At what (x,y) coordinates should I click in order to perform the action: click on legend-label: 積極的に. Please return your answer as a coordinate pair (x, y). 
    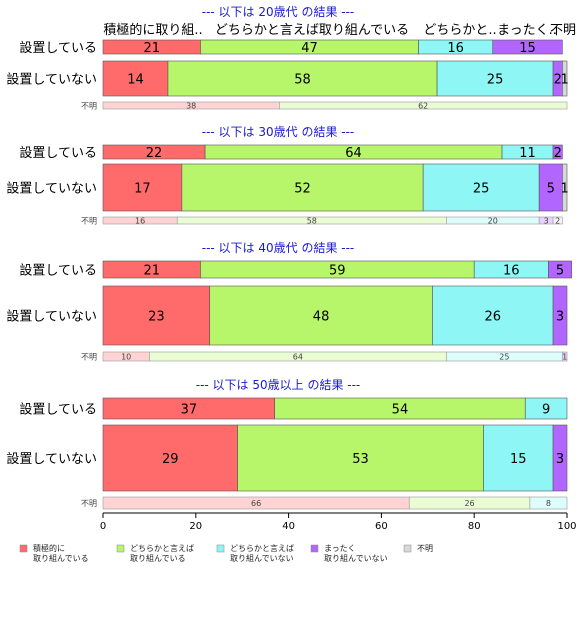
    Looking at the image, I should click on (49, 548).